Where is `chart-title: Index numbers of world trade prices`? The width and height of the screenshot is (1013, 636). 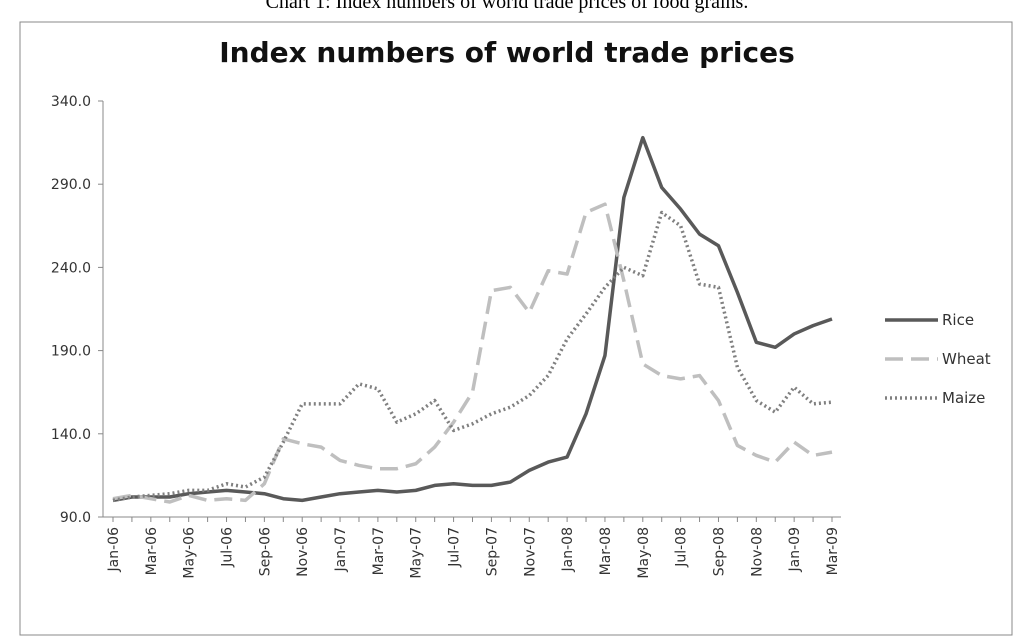 chart-title: Index numbers of world trade prices is located at coordinates (507, 52).